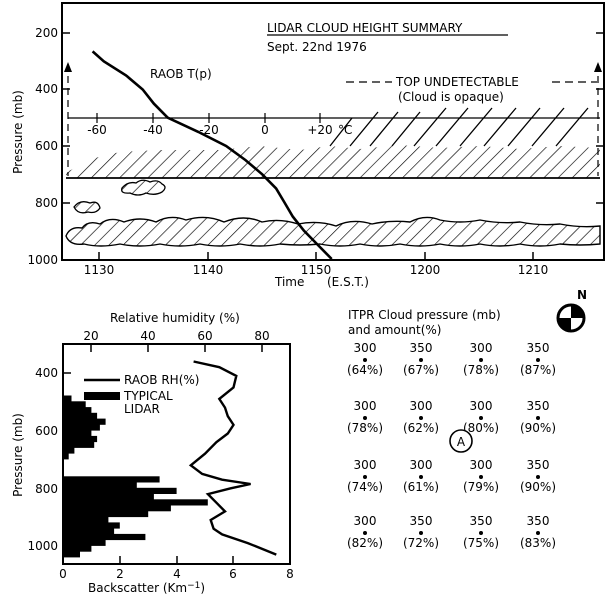 The image size is (607, 595). Describe the element at coordinates (87, 207) in the screenshot. I see `left-cloud-cell` at that location.